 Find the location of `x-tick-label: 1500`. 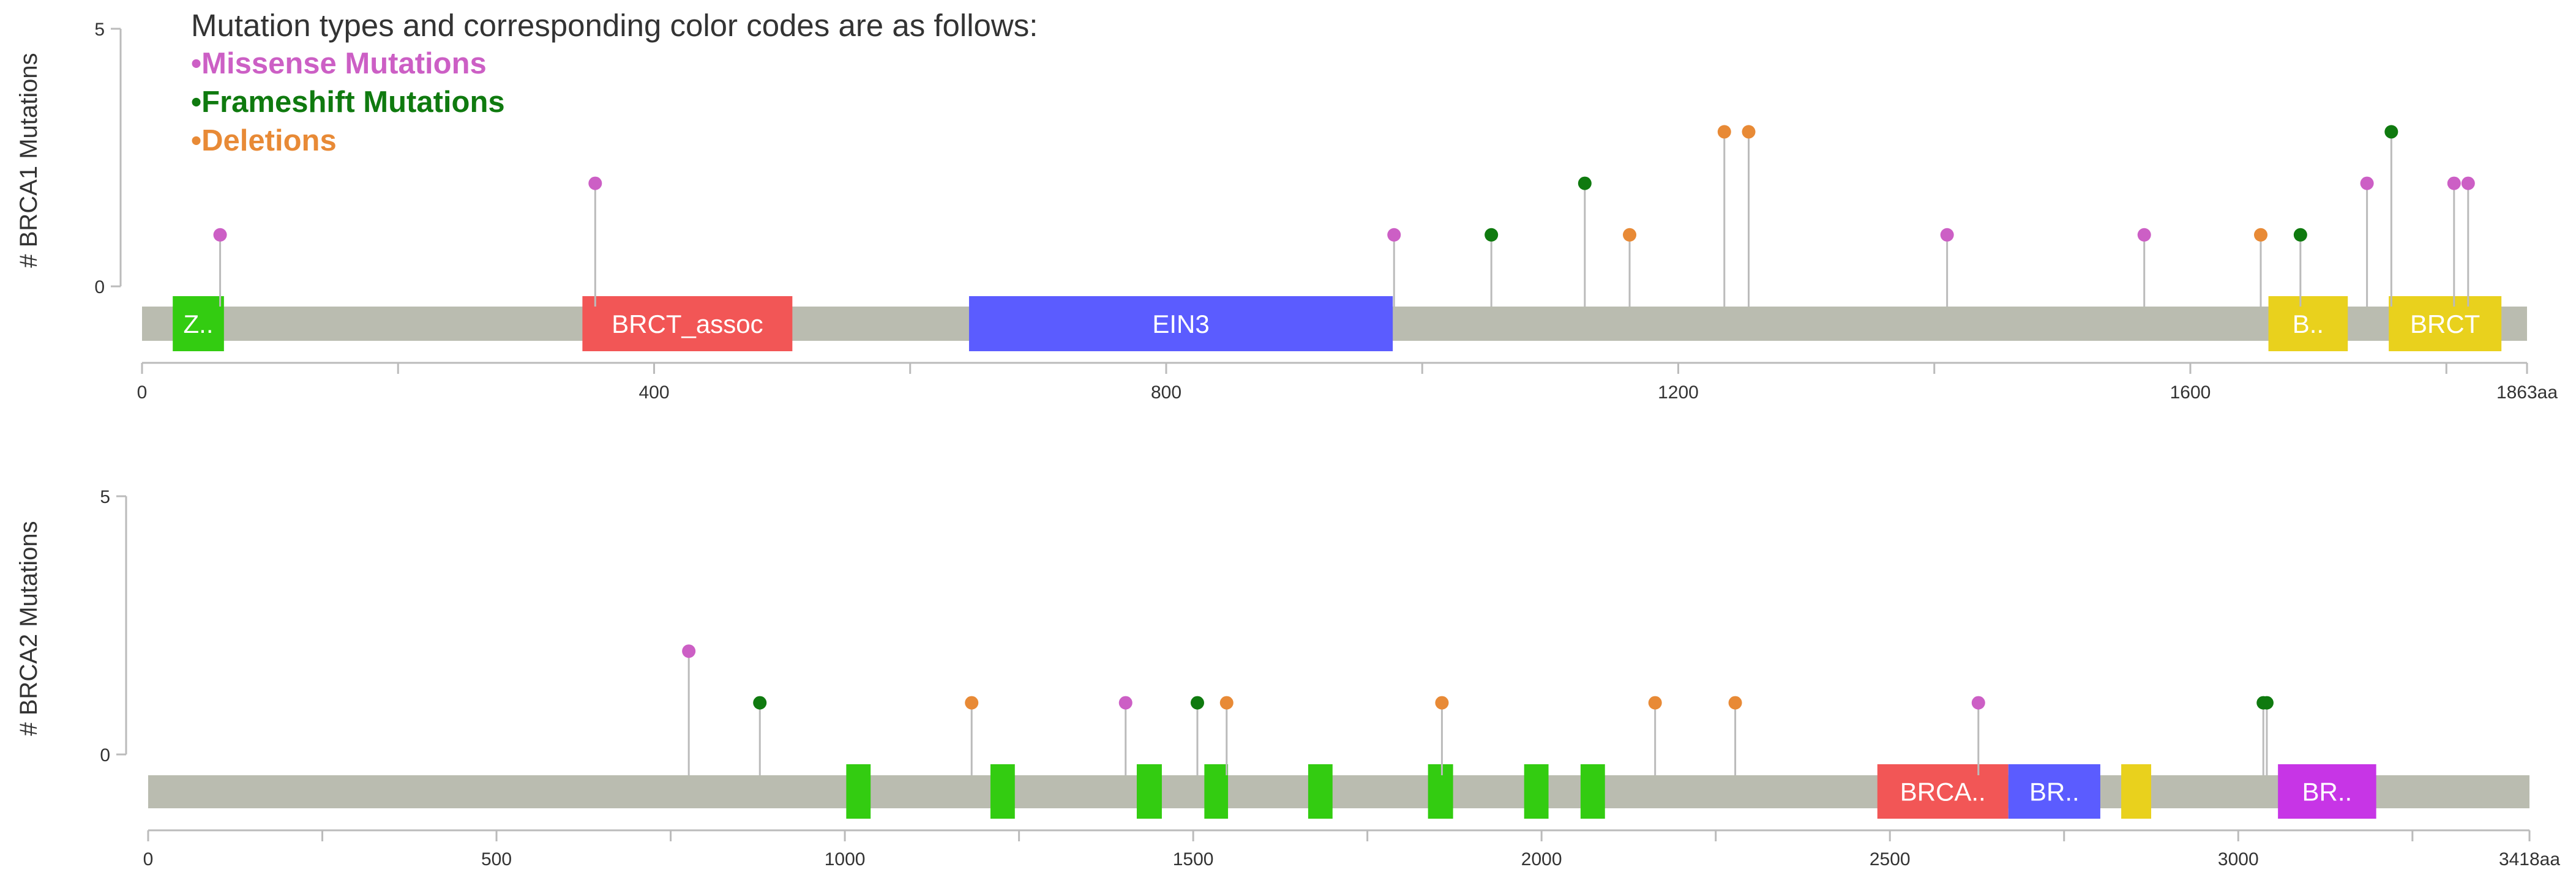

x-tick-label: 1500 is located at coordinates (1193, 859).